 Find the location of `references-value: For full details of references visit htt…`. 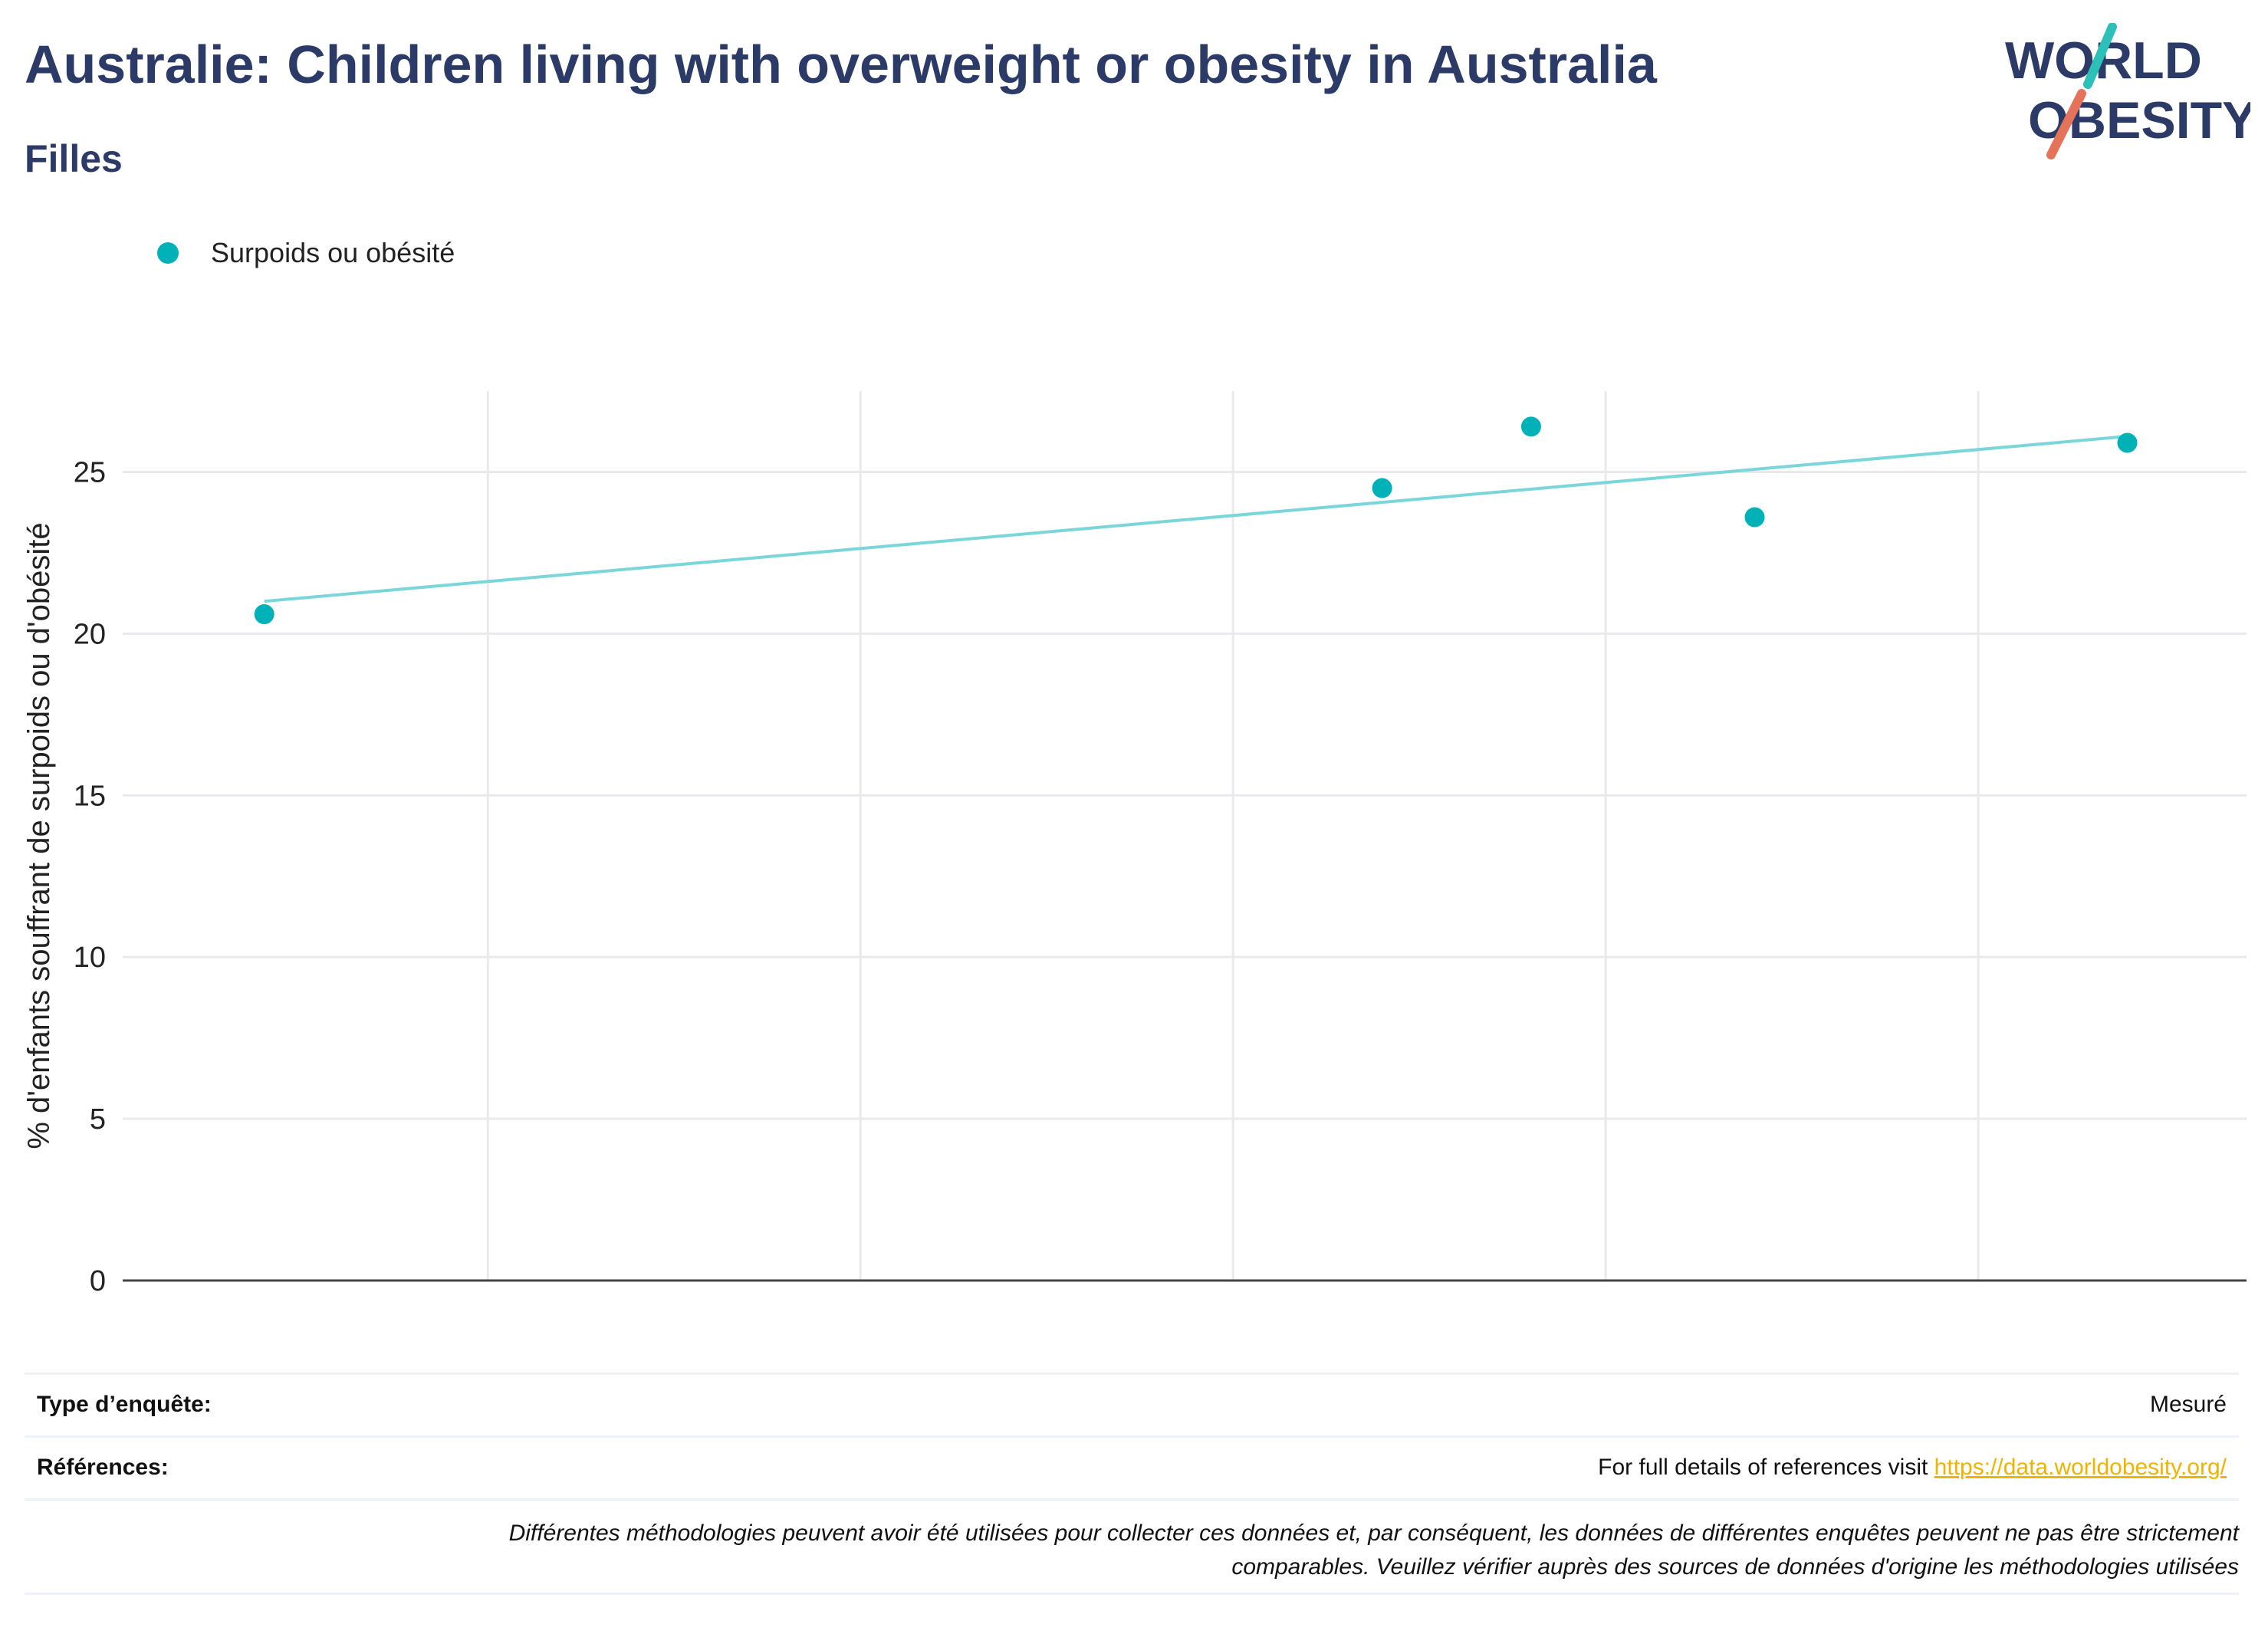

references-value: For full details of references visit htt… is located at coordinates (1912, 1468).